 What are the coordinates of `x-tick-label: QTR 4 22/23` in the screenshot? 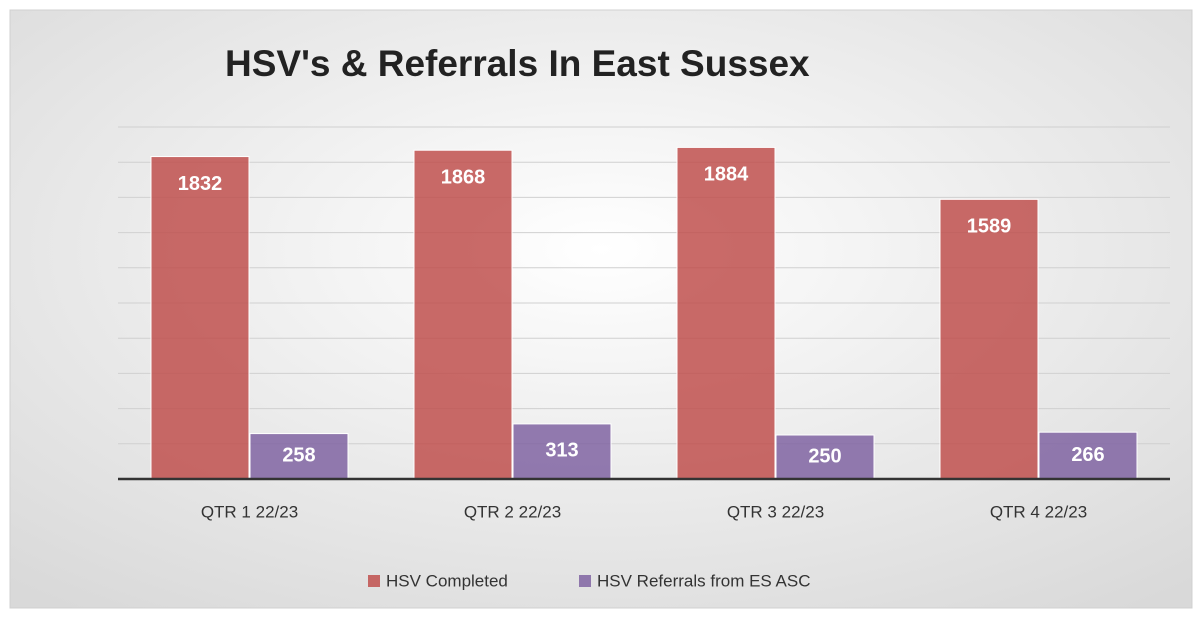 It's located at (1038, 511).